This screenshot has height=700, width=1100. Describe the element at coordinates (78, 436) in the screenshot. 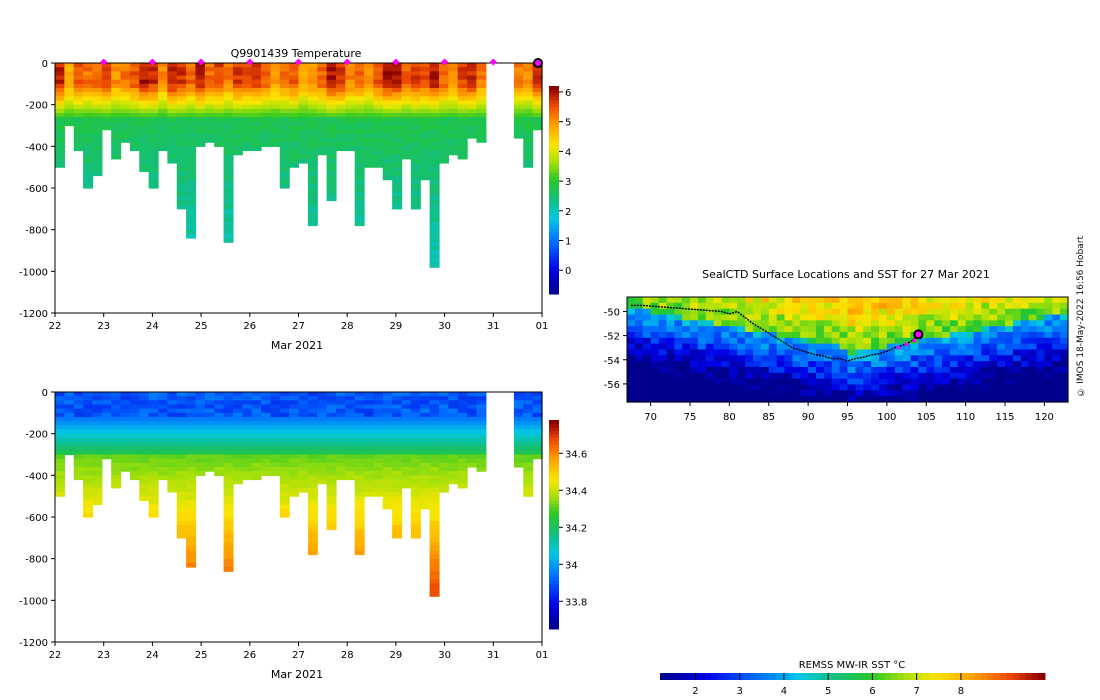

I see `salinity-profile` at that location.